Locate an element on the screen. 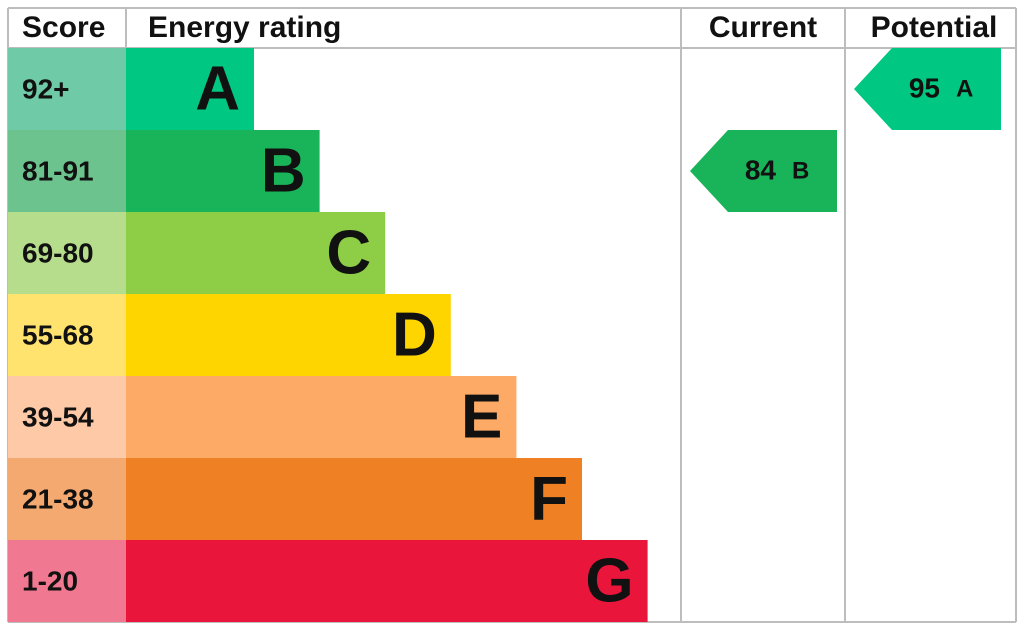 This screenshot has height=630, width=1024. rating-letter: G is located at coordinates (609, 580).